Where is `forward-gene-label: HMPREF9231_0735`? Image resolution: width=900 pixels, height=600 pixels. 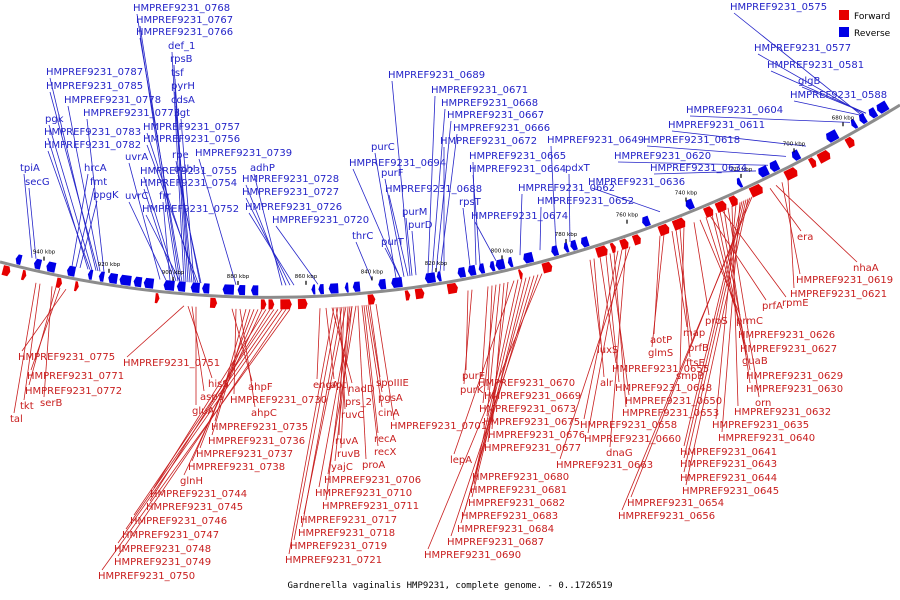
forward-gene-label: HMPREF9231_0735 is located at coordinates (259, 427).